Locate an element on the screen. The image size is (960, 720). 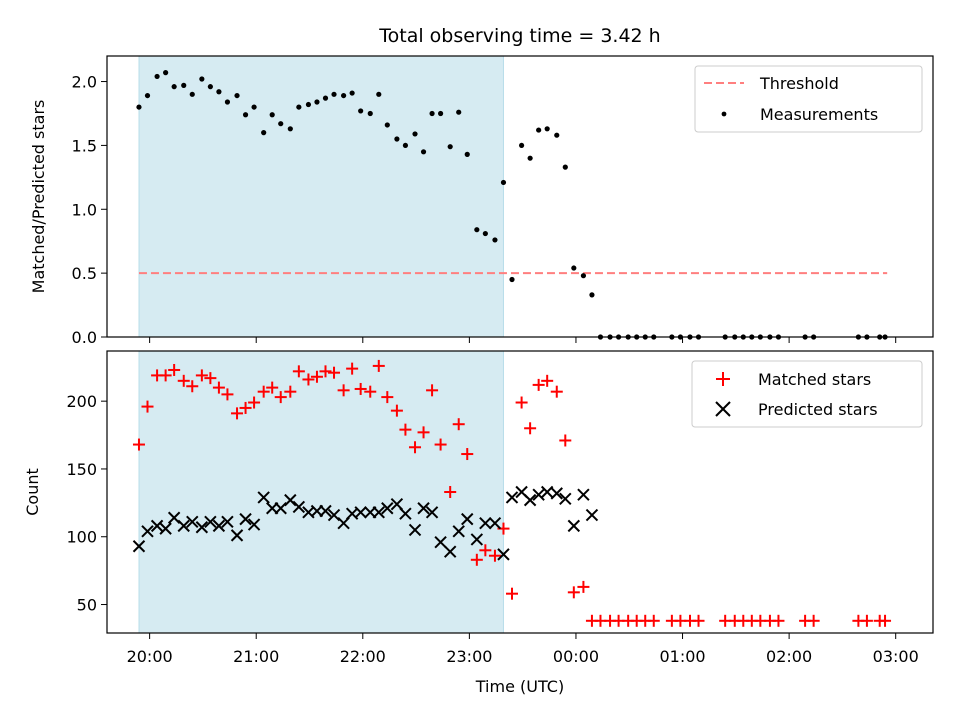
x-tick-label: 03:00 is located at coordinates (896, 656).